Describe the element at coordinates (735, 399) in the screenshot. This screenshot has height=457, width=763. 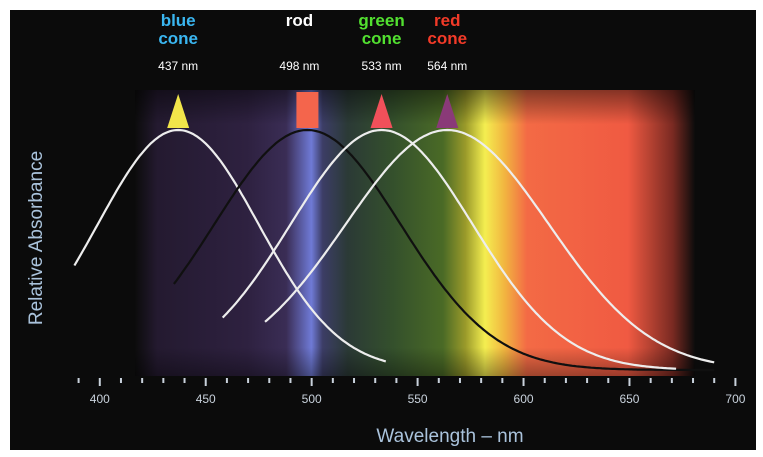
I see `tick-label-700: 700` at that location.